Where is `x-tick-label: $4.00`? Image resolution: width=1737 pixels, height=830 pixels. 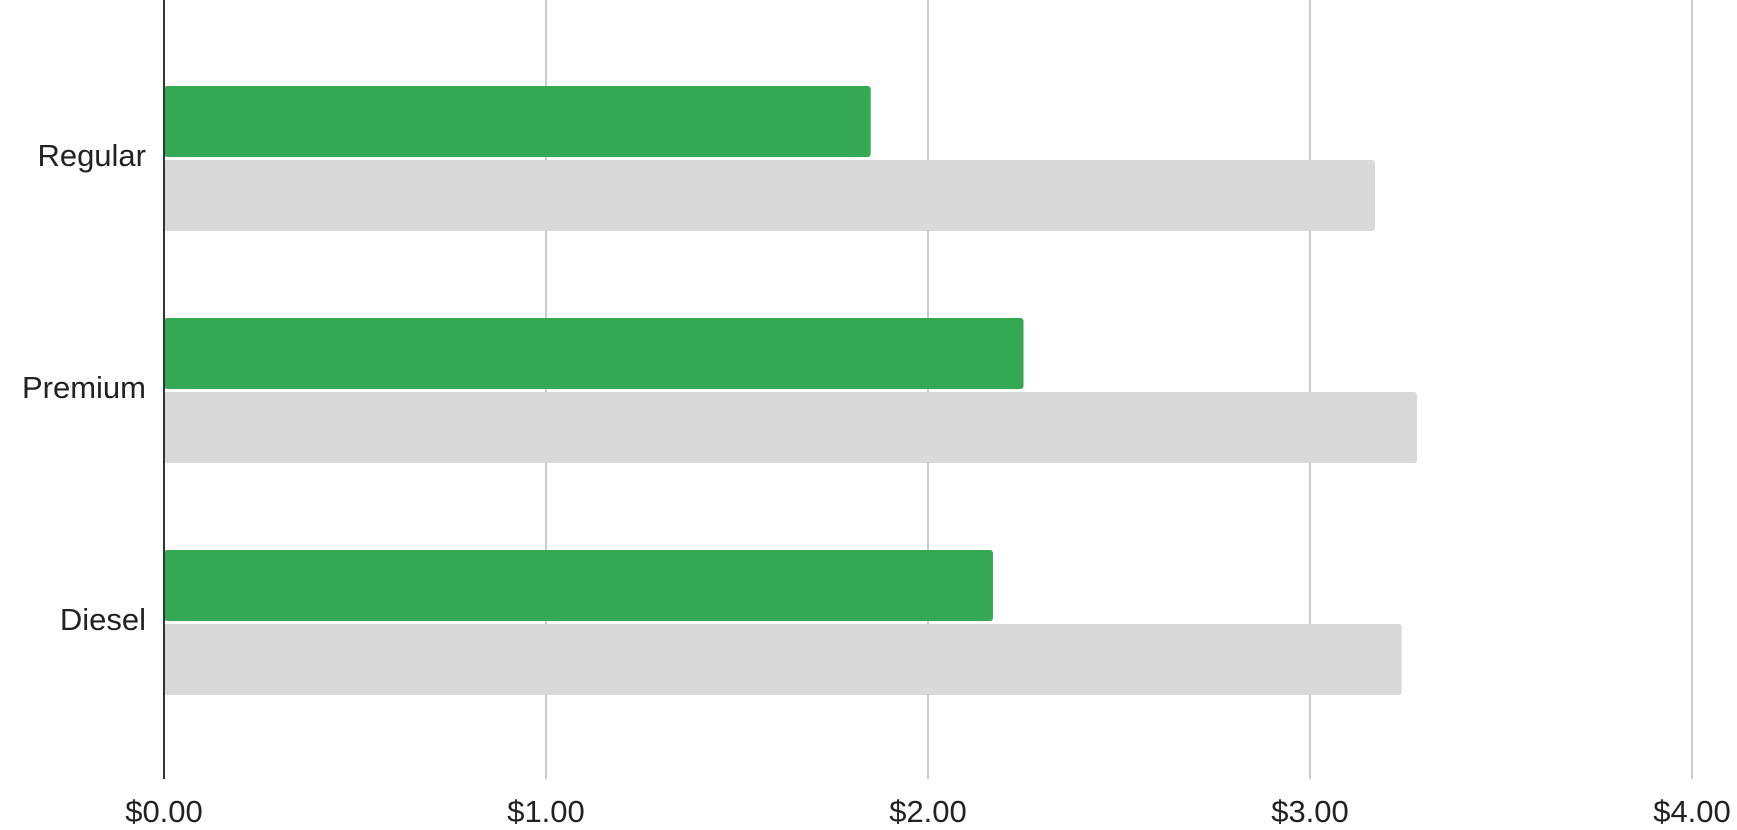 x-tick-label: $4.00 is located at coordinates (1692, 811).